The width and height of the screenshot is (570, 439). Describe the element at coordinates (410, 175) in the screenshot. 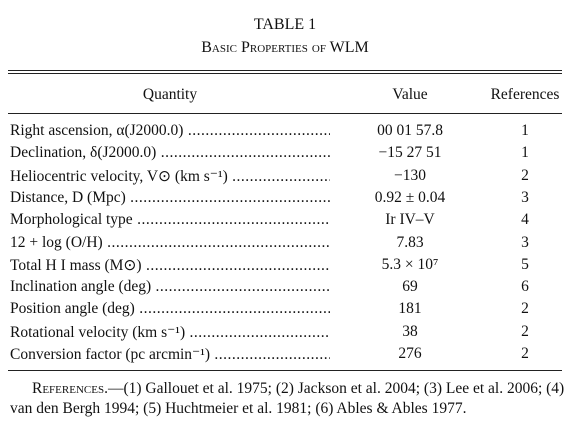

I see `value-cell: −130` at that location.